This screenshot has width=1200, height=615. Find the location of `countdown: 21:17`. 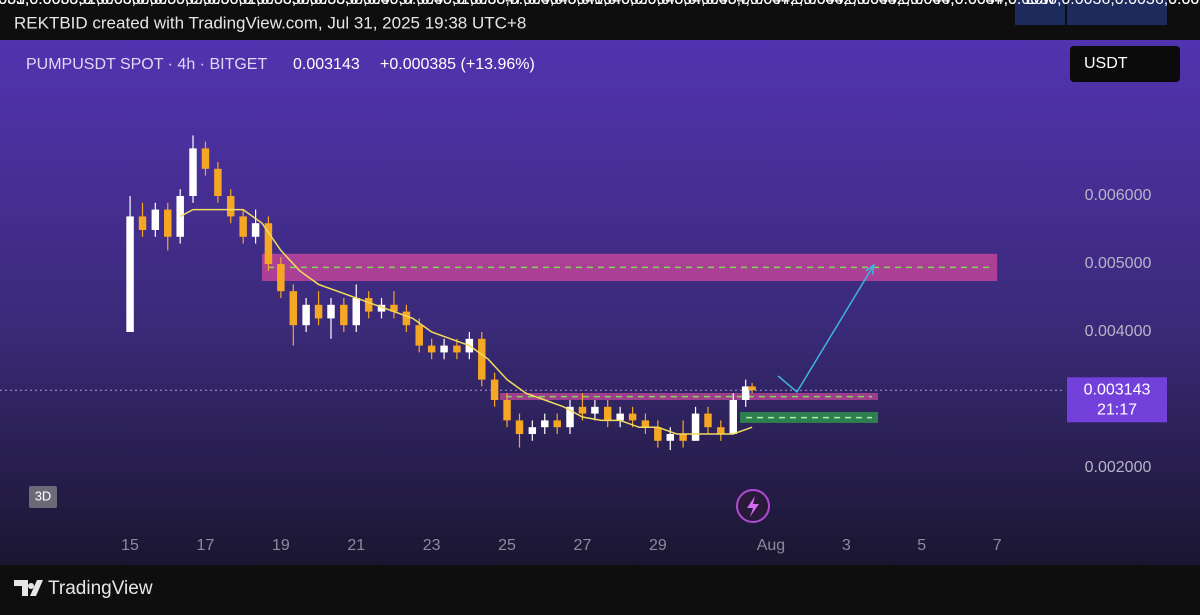

countdown: 21:17 is located at coordinates (1117, 409).